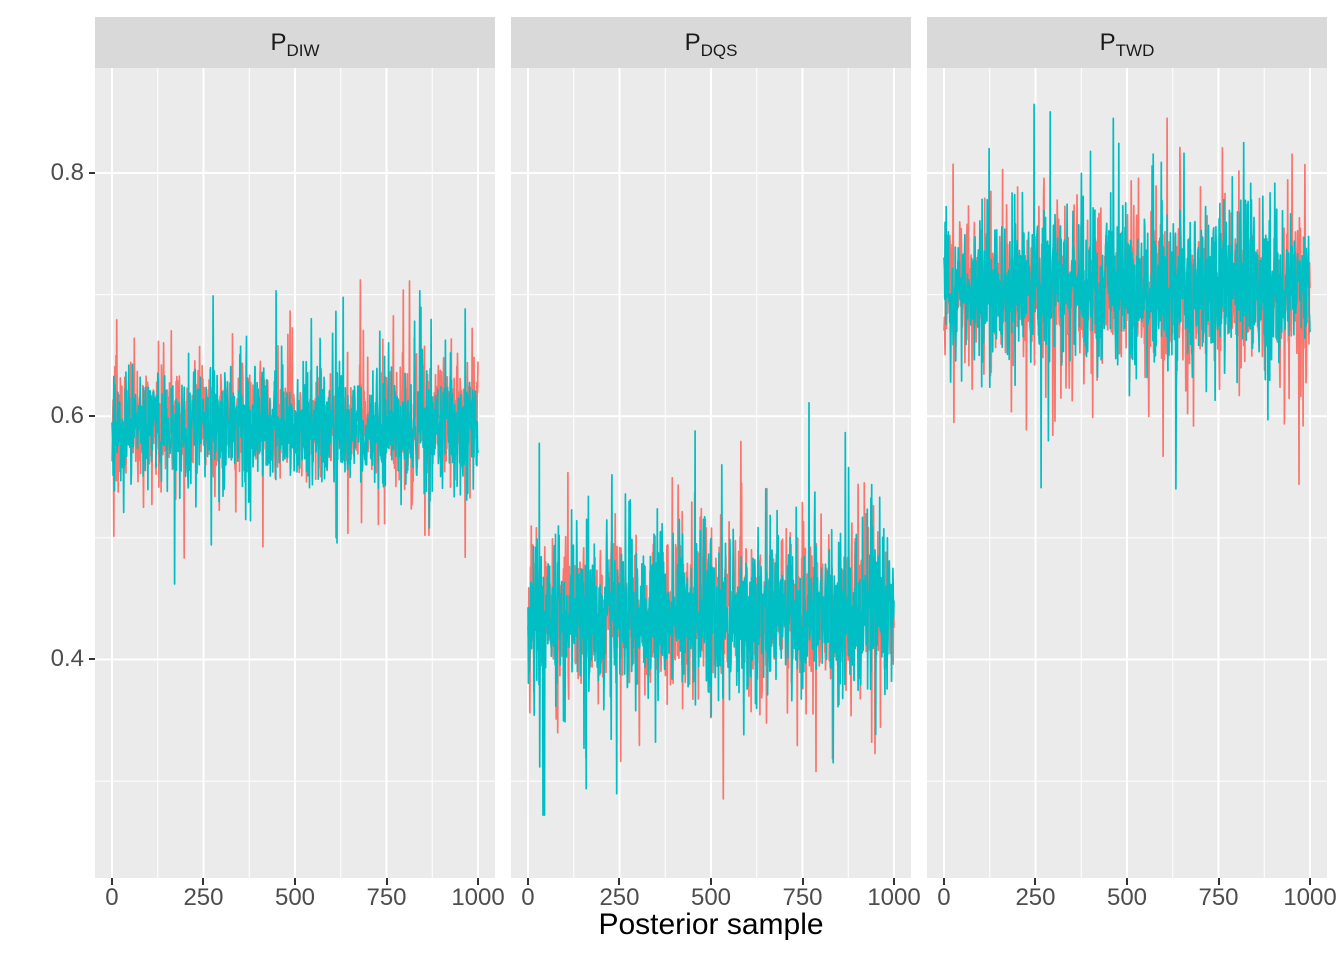 The height and width of the screenshot is (960, 1344). I want to click on facet-strip-label: PTWD, so click(1127, 44).